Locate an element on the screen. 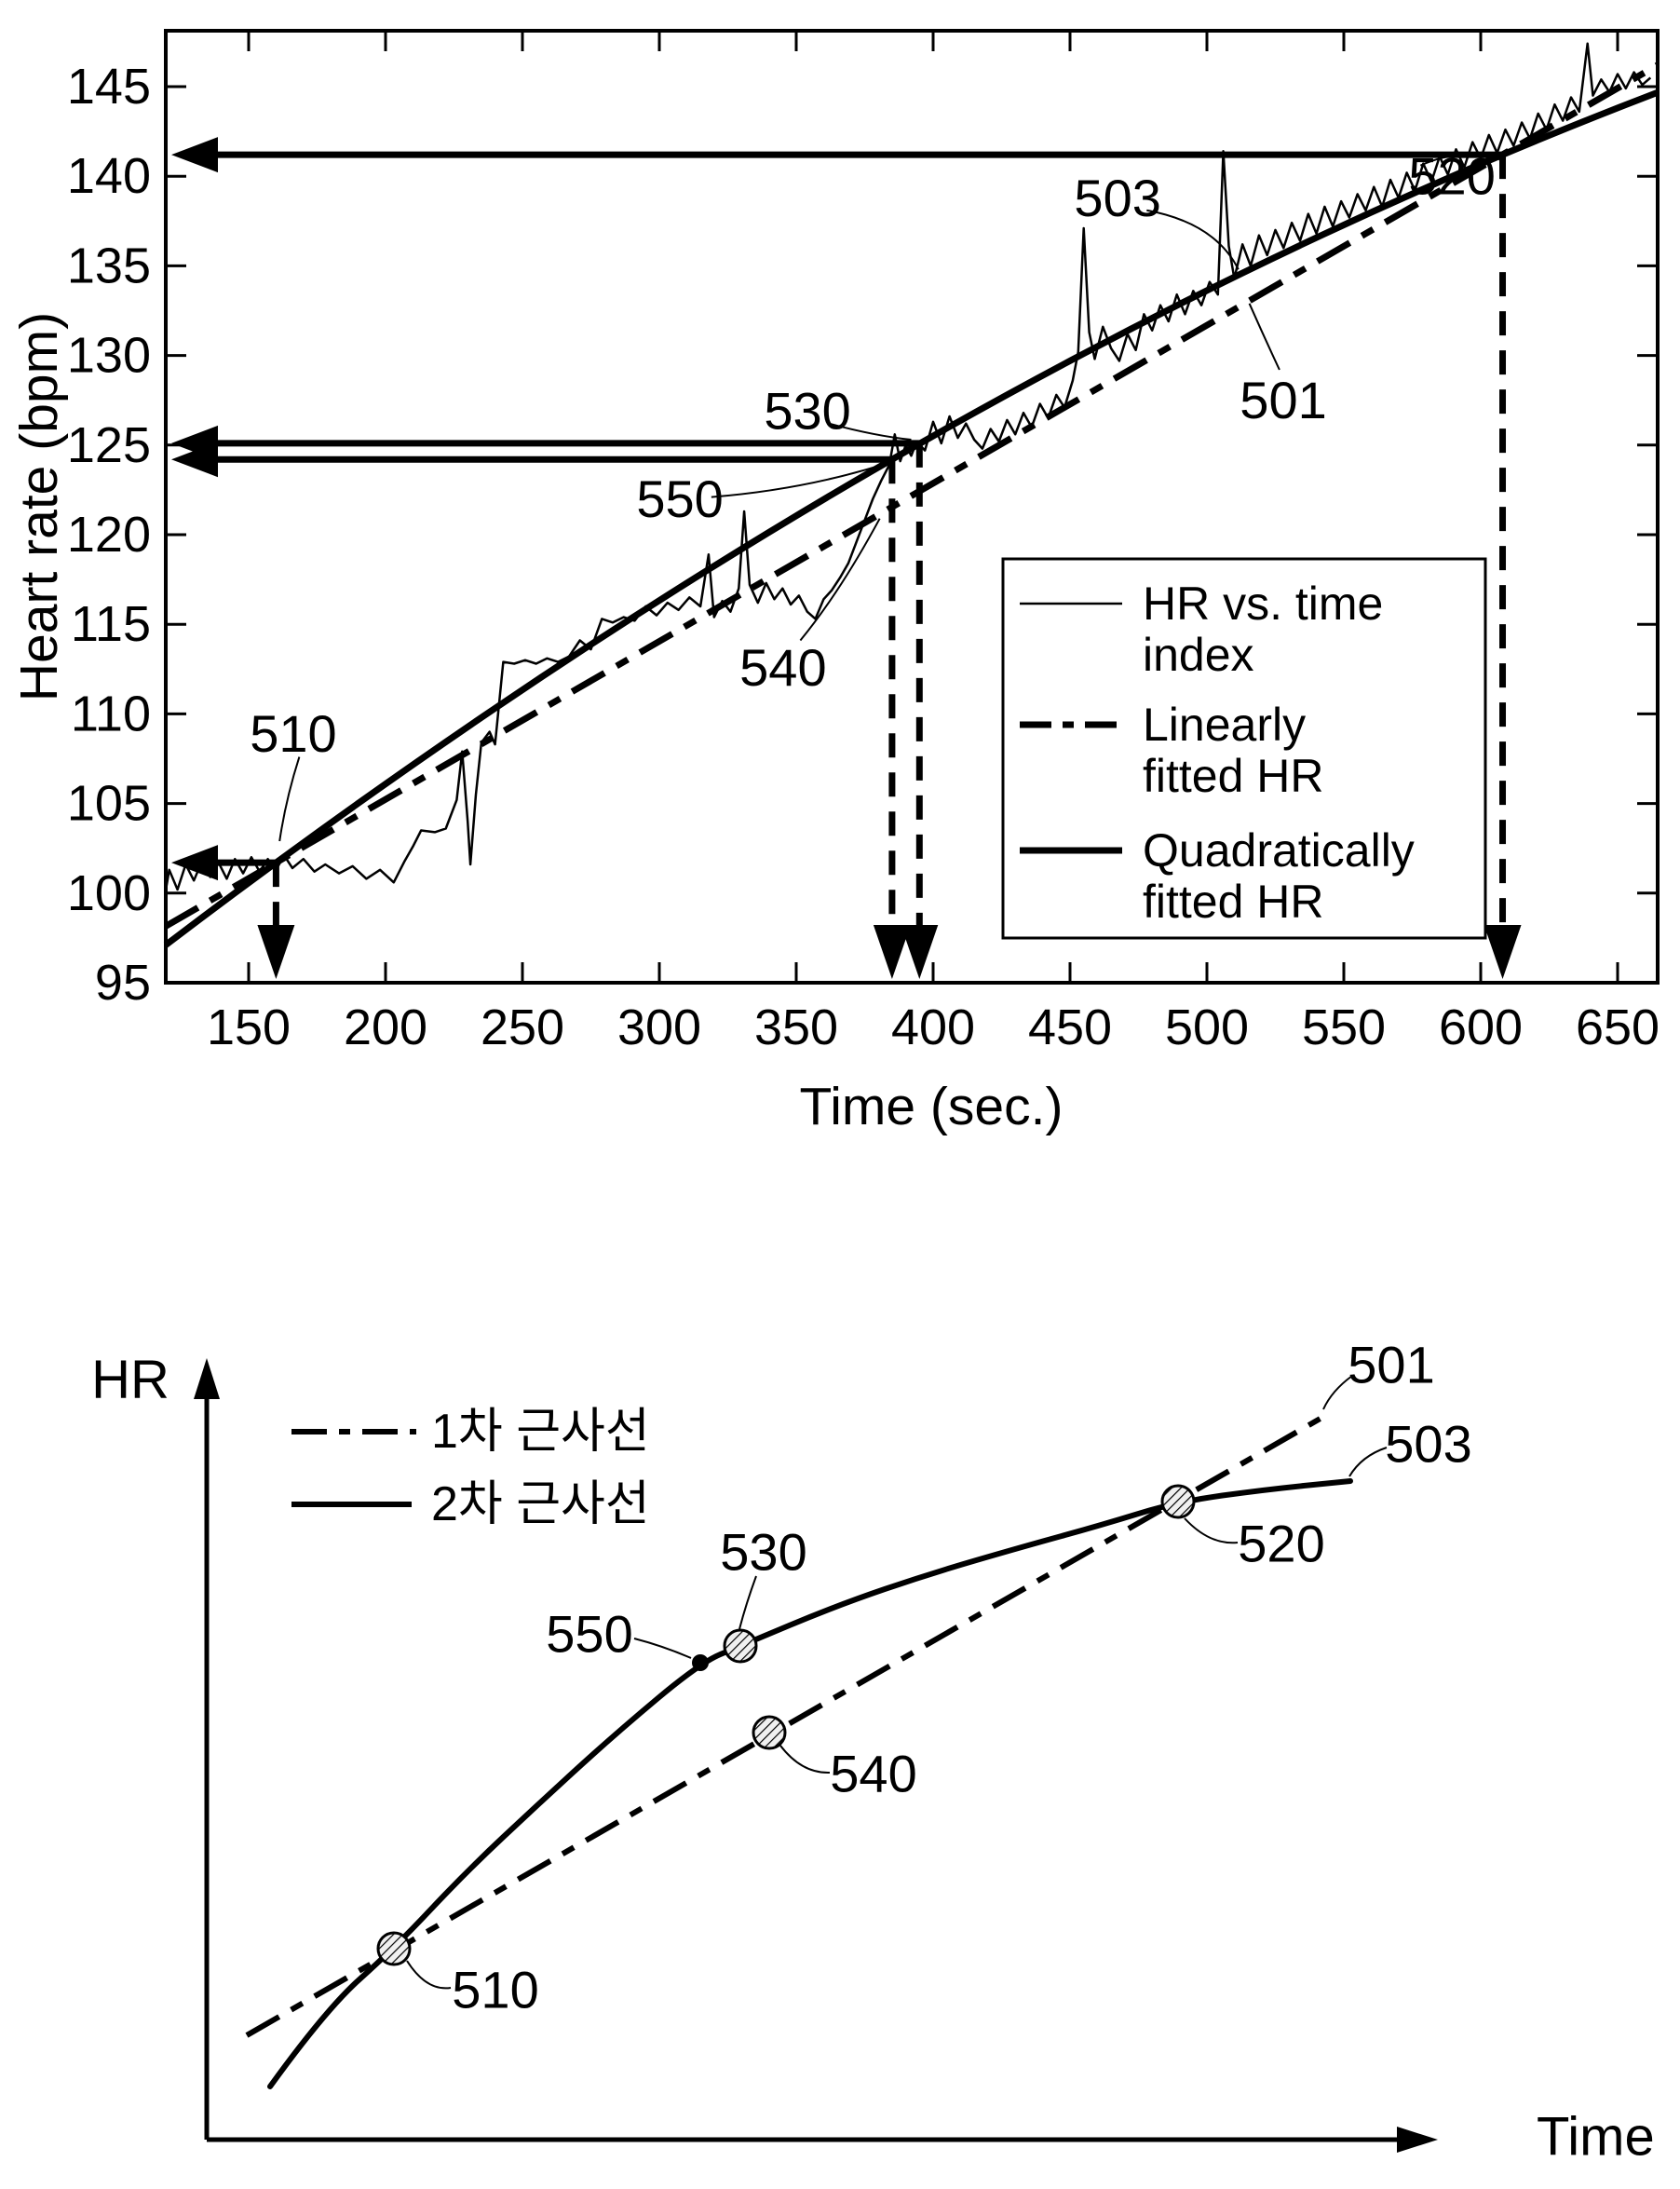 The width and height of the screenshot is (1680, 2189). x-axis-title: Time (sec.) is located at coordinates (932, 1107).